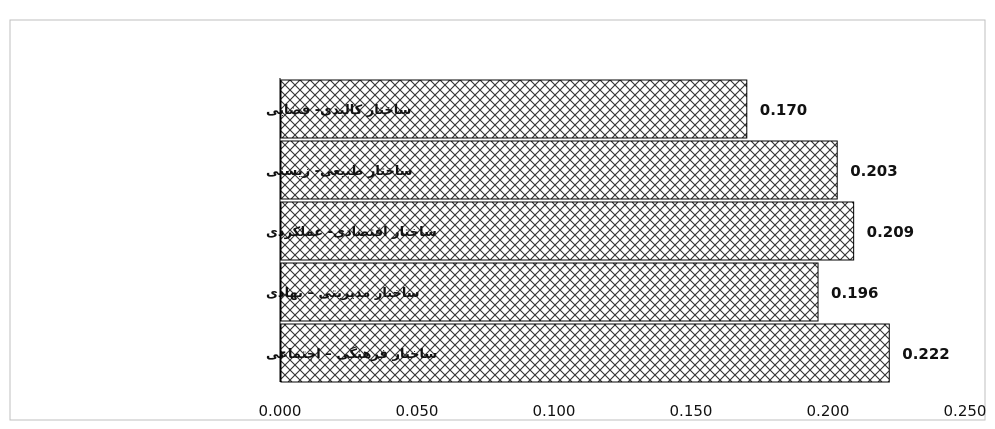 This screenshot has height=429, width=995. Describe the element at coordinates (828, 411) in the screenshot. I see `x-tick-label: 0.200` at that location.